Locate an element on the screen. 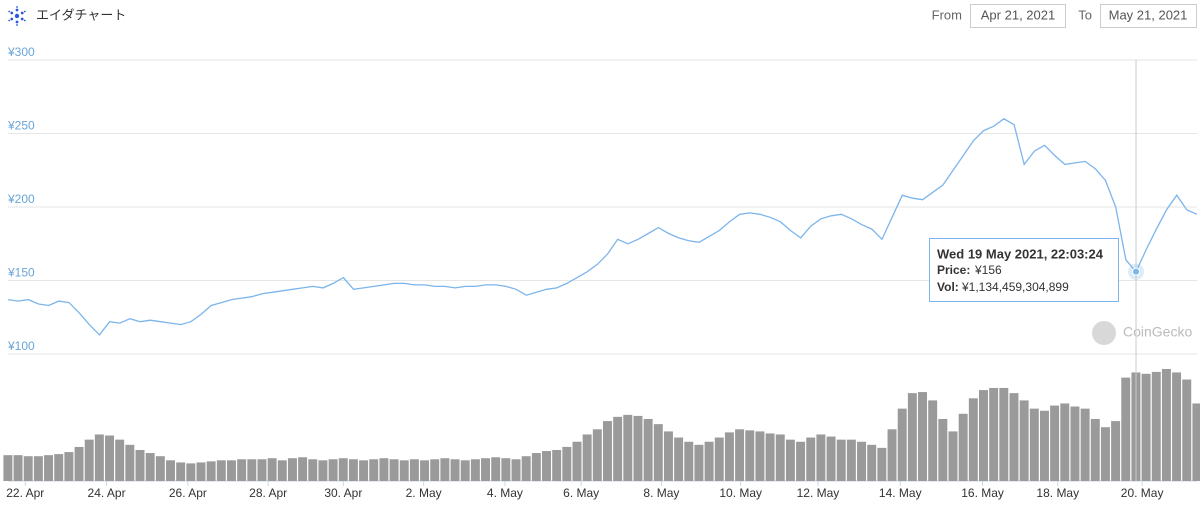  x-tick-label: 28. Apr is located at coordinates (268, 493).